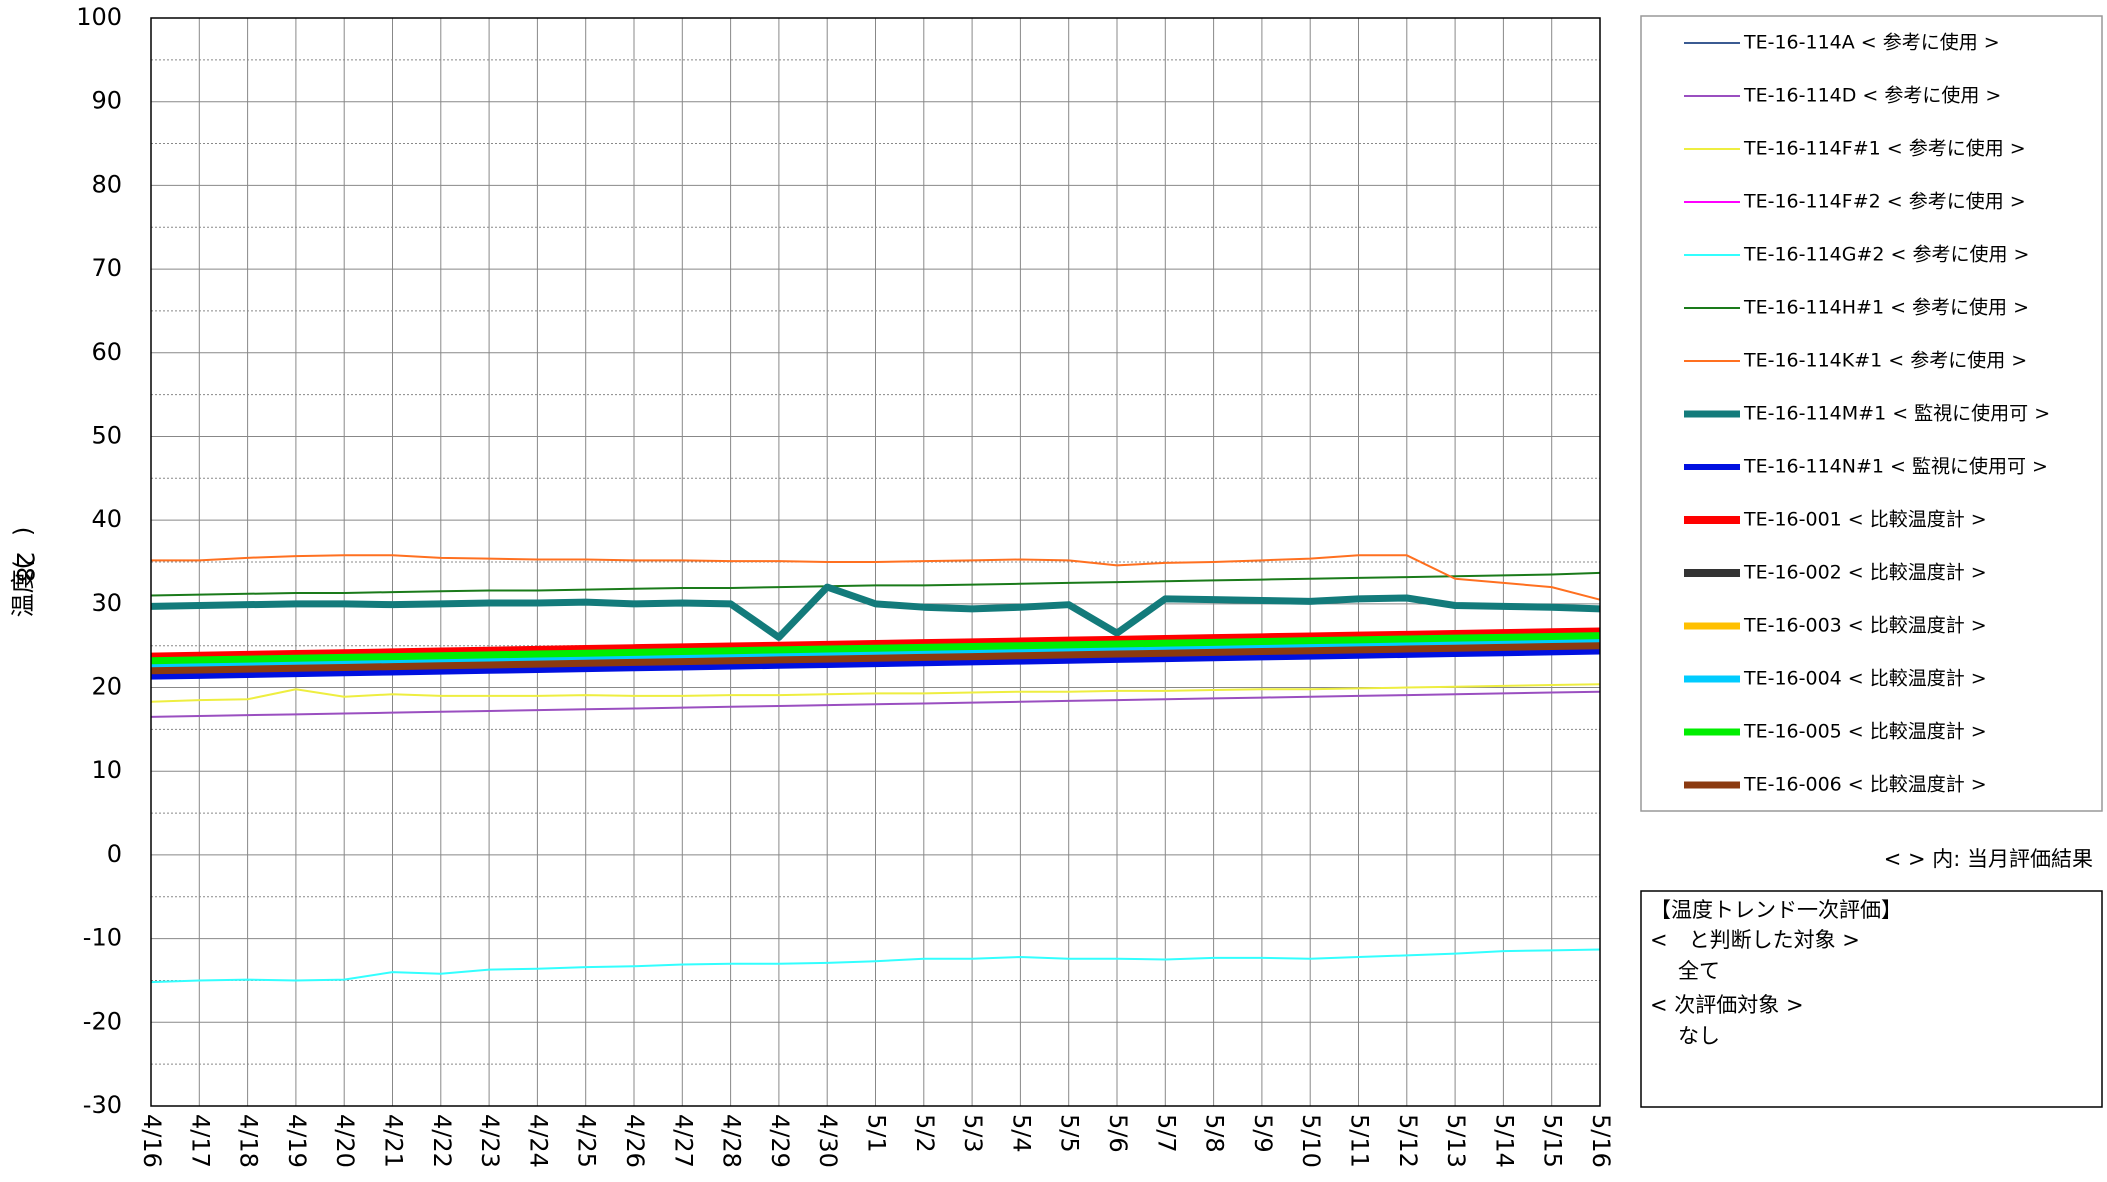  I want to click on x-tick-label: 5/16, so click(1601, 1141).